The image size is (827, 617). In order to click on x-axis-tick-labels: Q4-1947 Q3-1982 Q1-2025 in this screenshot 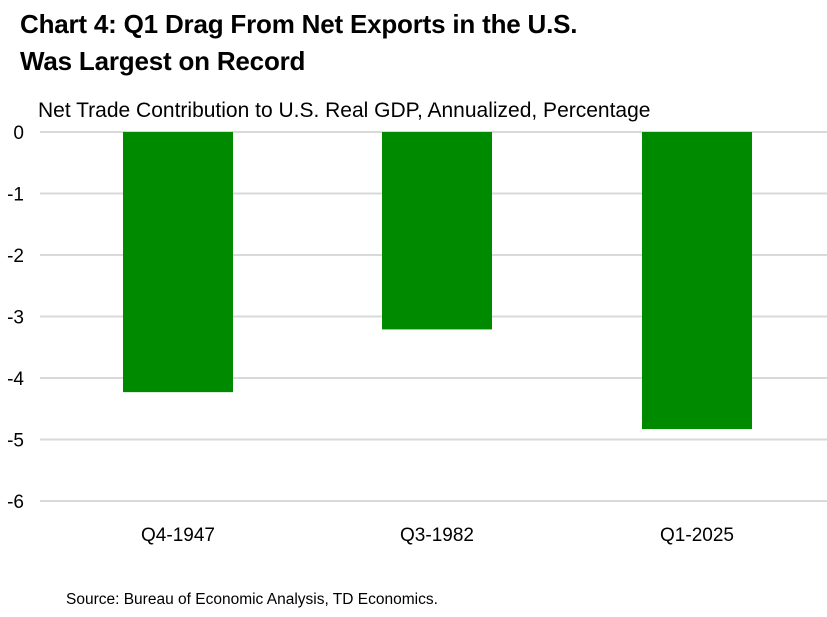, I will do `click(437, 535)`.